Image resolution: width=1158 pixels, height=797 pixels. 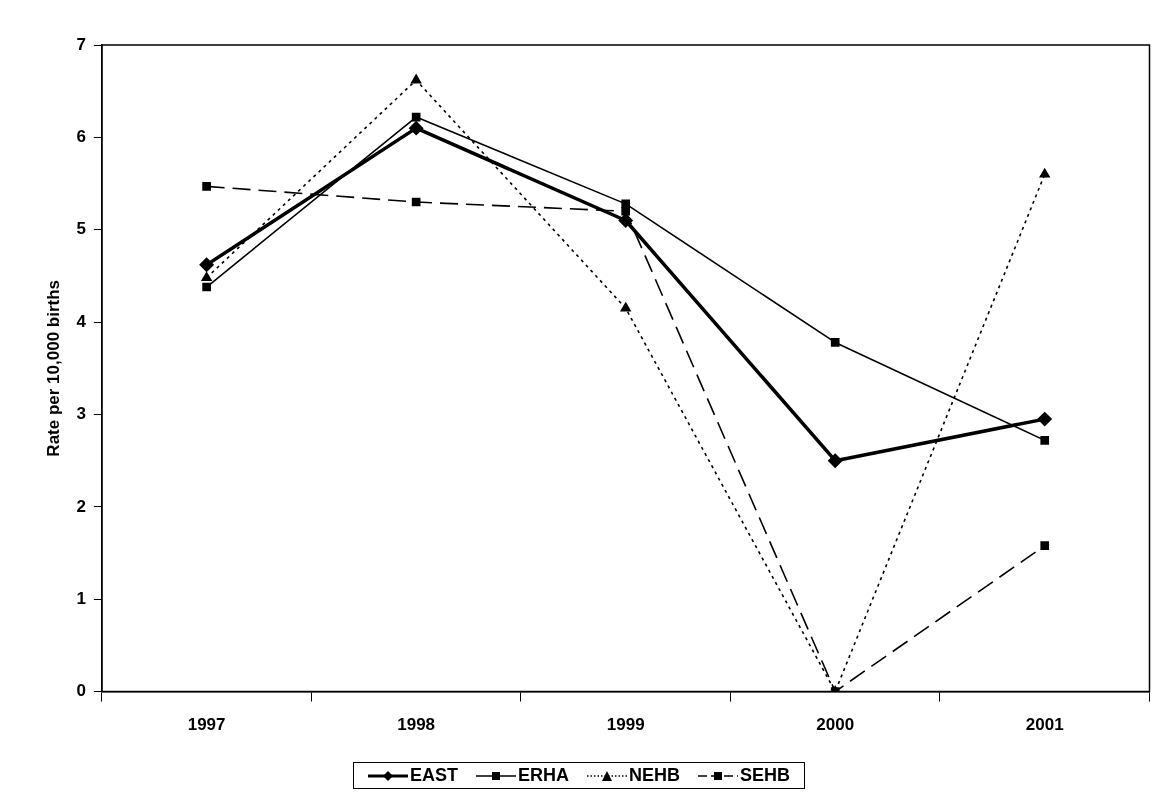 I want to click on y-tick-label: 1, so click(x=81, y=598).